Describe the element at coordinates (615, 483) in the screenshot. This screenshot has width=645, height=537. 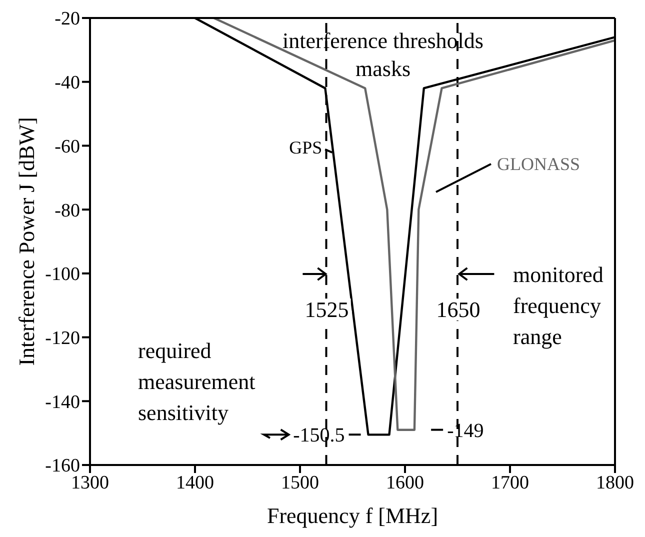
I see `x-tick-label: 1800` at that location.